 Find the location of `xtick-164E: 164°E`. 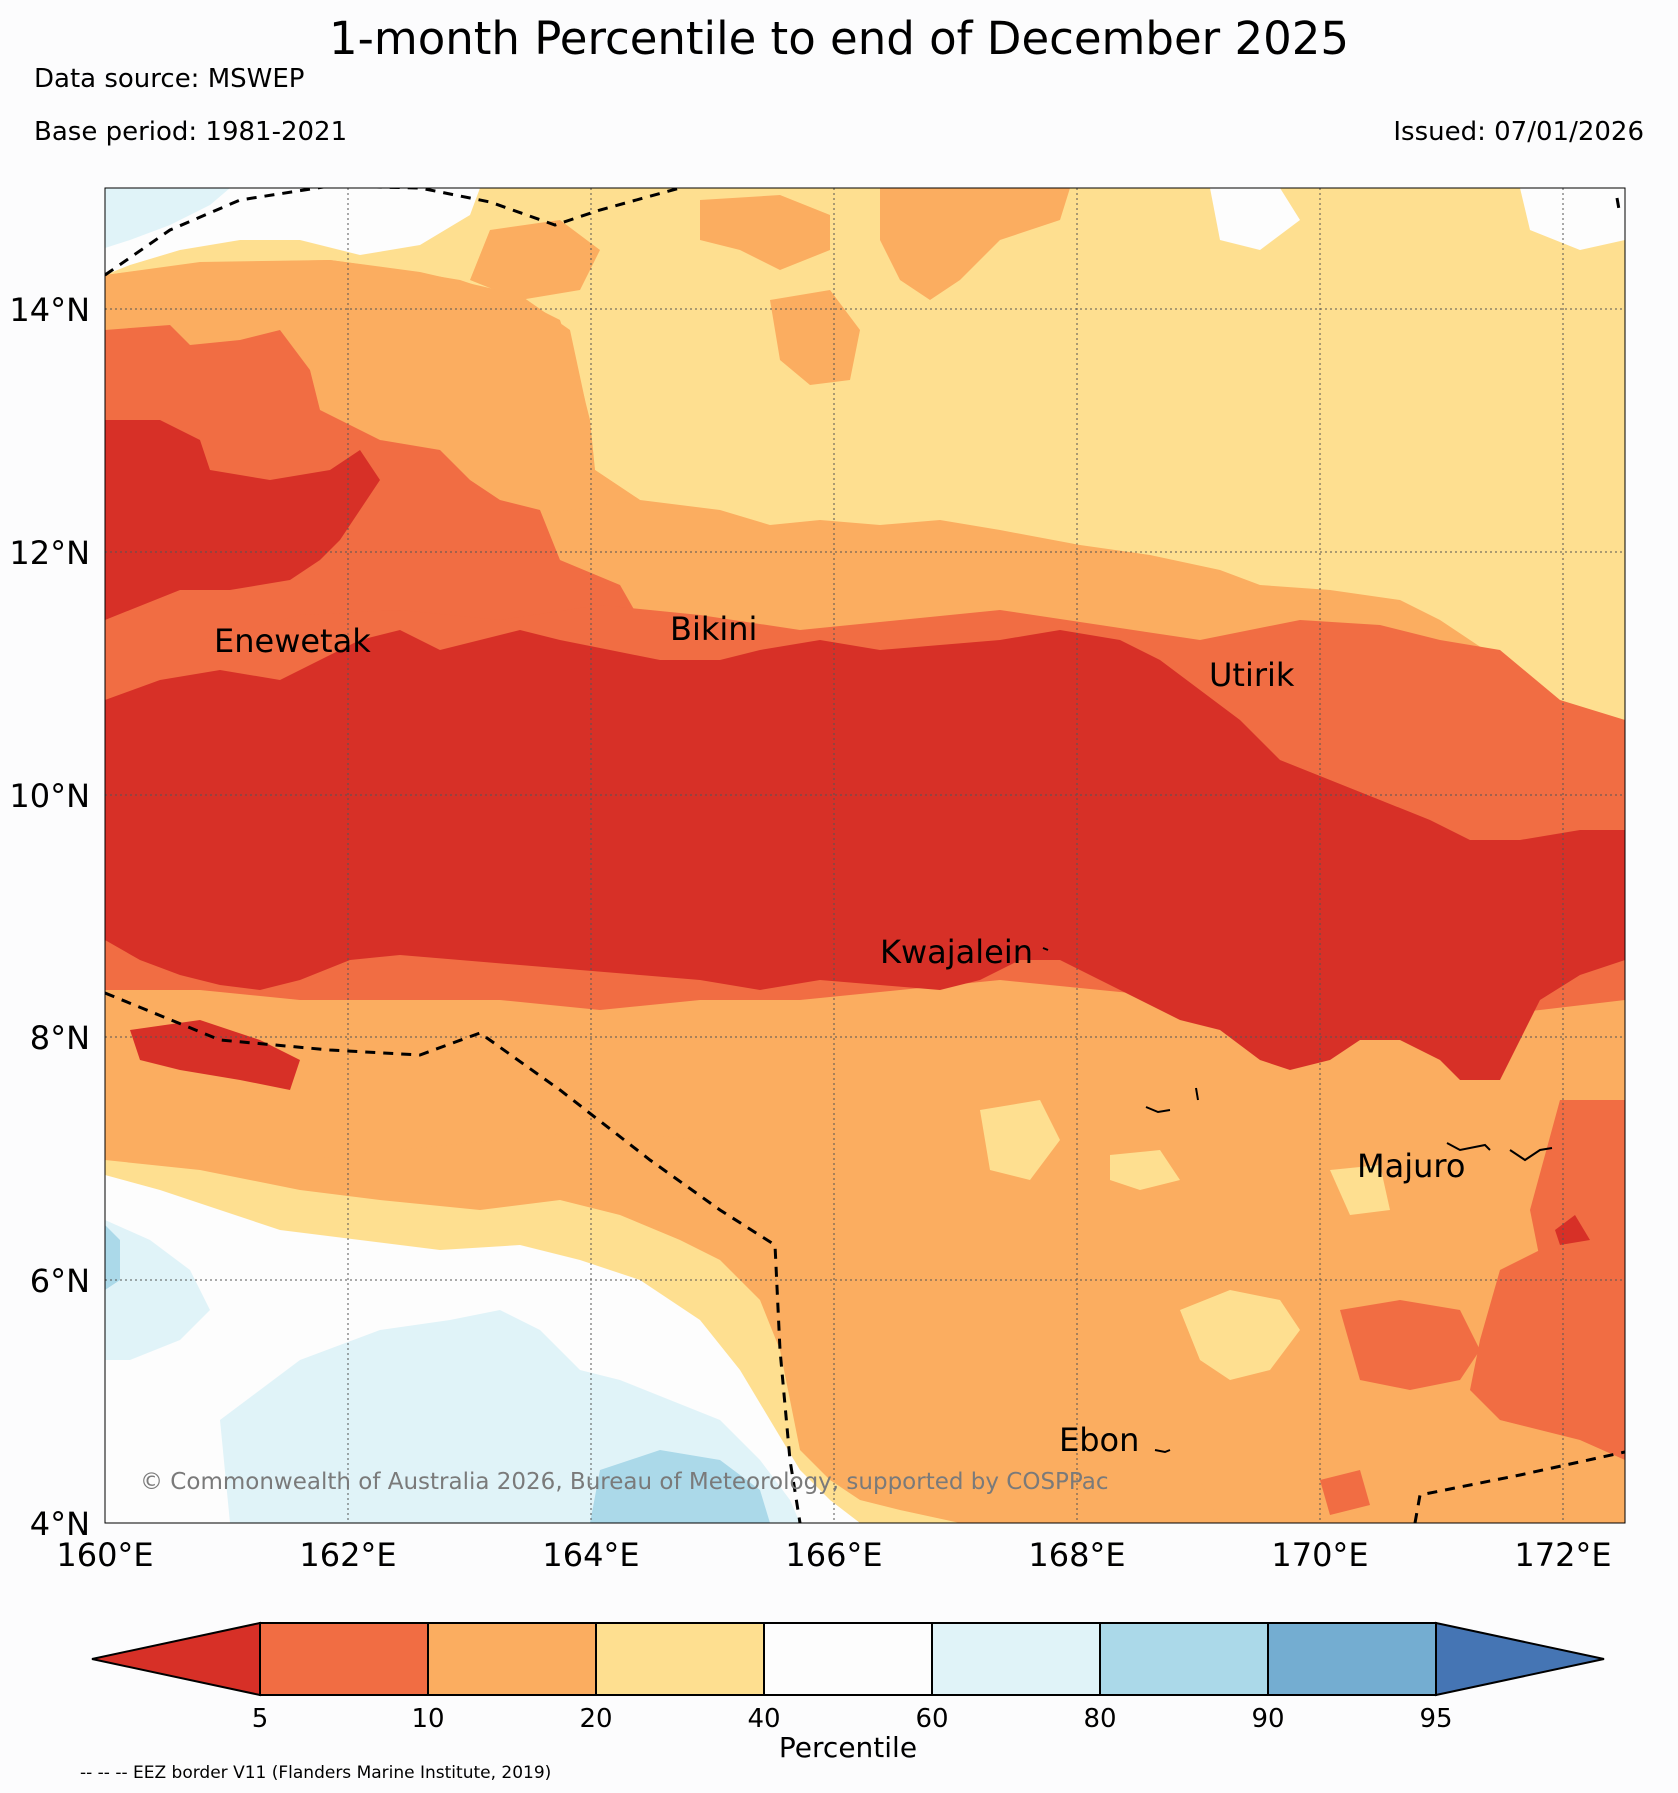

xtick-164E: 164°E is located at coordinates (590, 1555).